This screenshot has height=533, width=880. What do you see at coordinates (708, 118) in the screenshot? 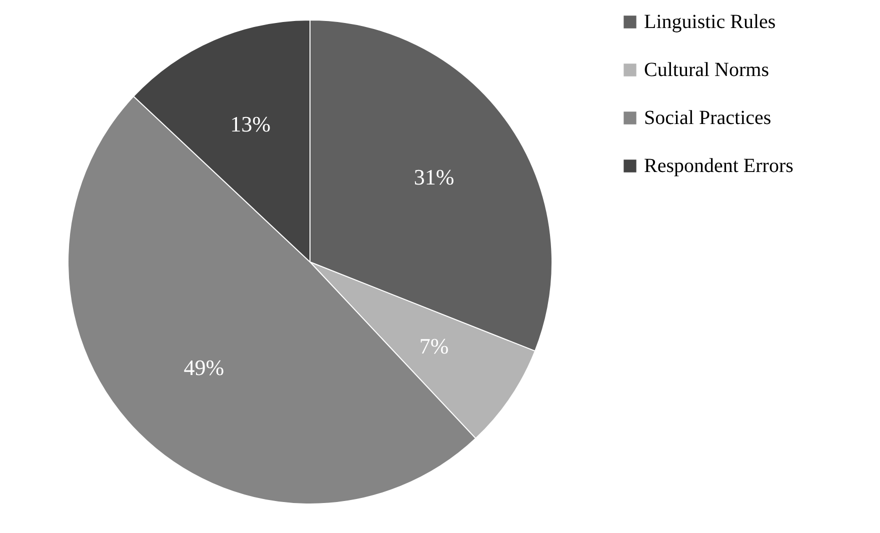
I see `legend-label: Social Practices` at bounding box center [708, 118].